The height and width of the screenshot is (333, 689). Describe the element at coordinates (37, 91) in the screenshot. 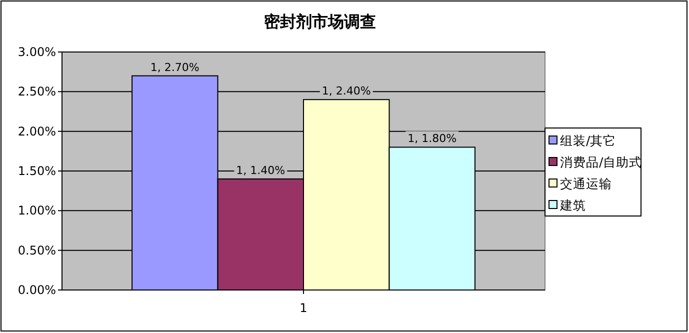

I see `y-tick-label: 2.50%` at that location.